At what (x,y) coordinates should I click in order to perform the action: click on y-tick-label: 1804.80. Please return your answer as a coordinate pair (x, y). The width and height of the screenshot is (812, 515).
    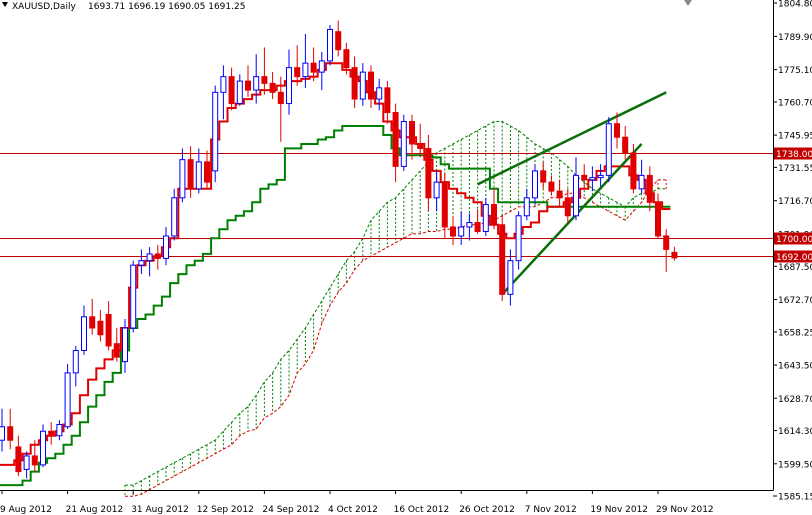
    Looking at the image, I should click on (795, 5).